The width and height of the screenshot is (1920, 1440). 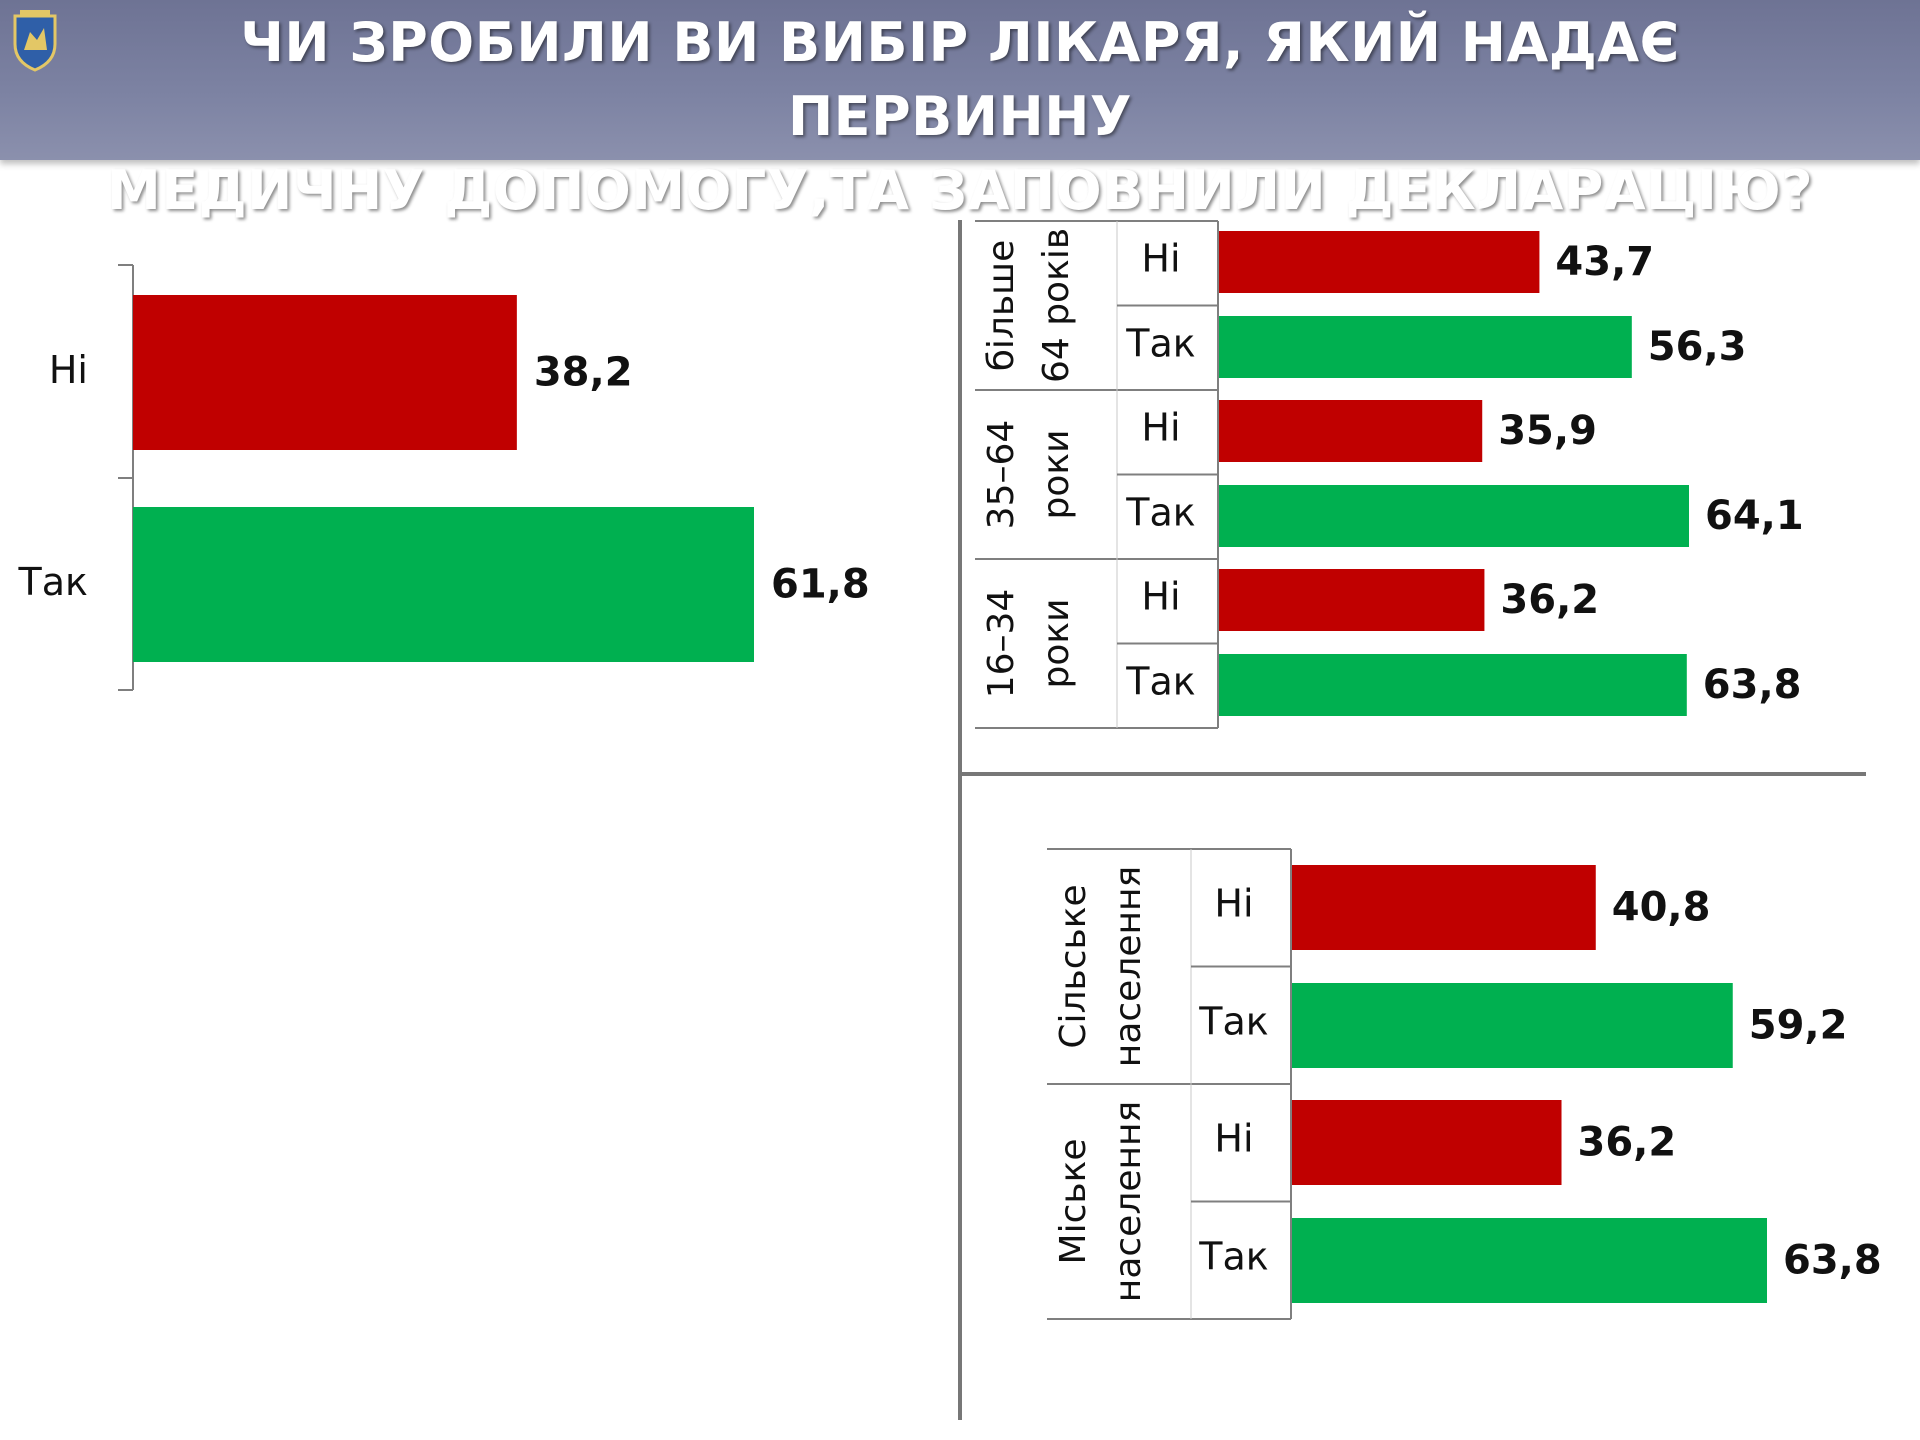 I want to click on chart3-group-label: Сільське, so click(x=1073, y=966).